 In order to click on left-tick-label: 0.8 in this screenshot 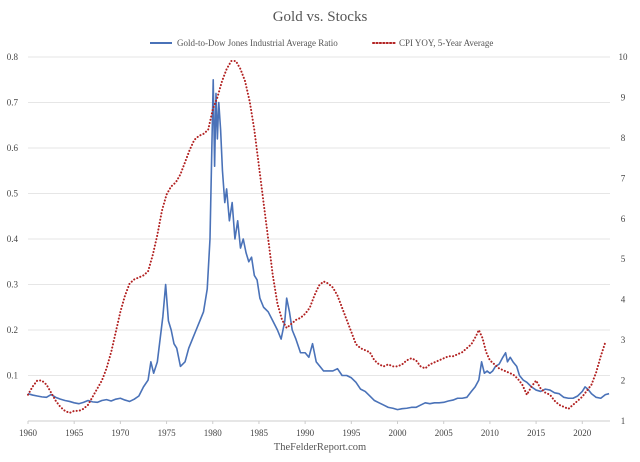, I will do `click(13, 57)`.